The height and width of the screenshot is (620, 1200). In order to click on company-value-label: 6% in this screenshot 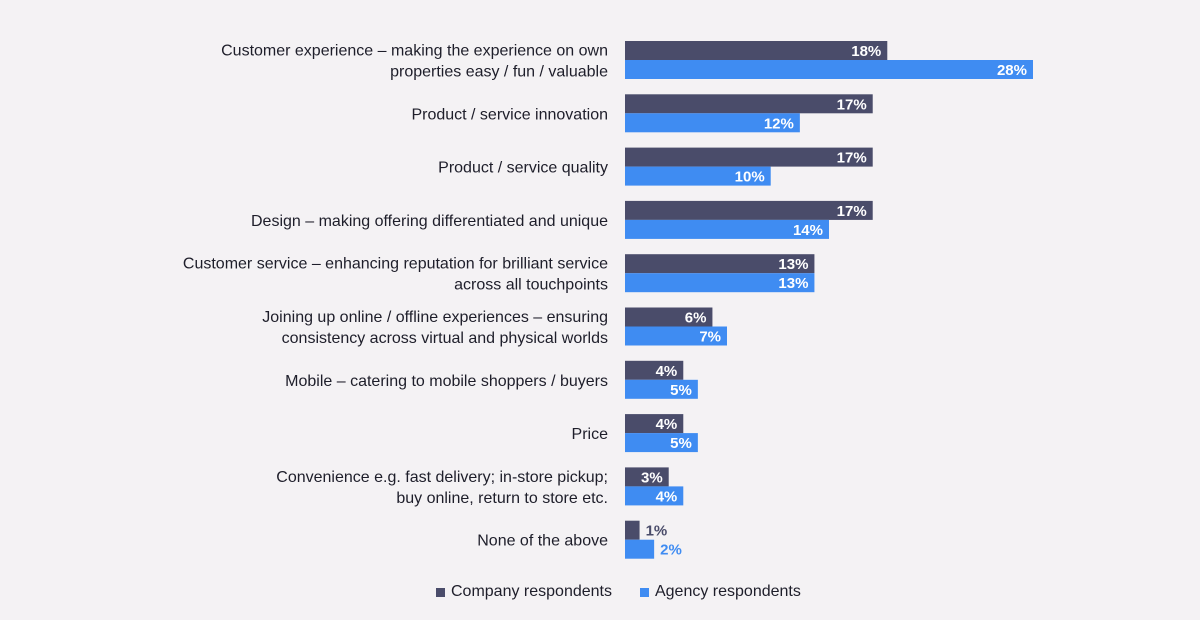, I will do `click(696, 318)`.